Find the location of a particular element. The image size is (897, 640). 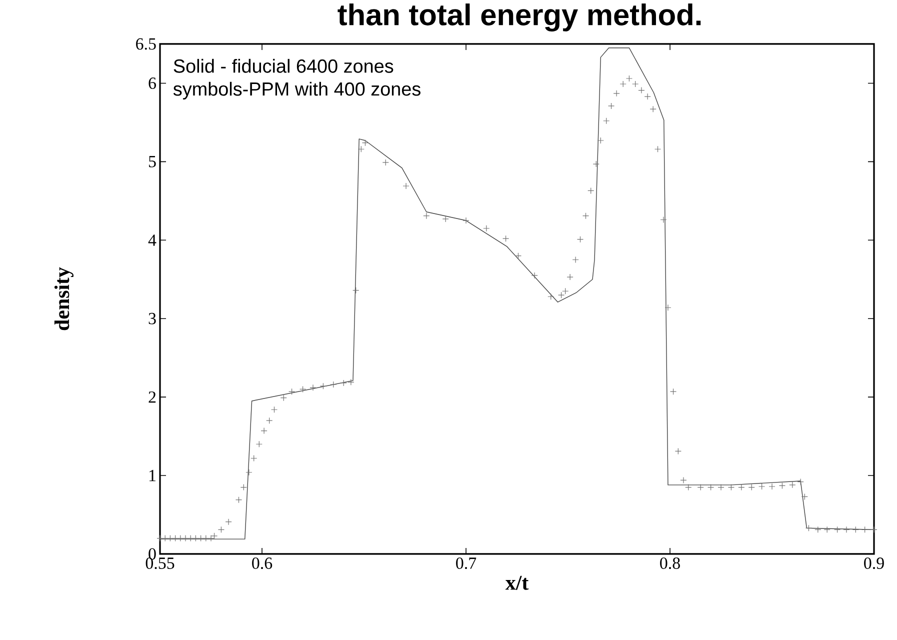

y-tick-label: 3 is located at coordinates (152, 318).